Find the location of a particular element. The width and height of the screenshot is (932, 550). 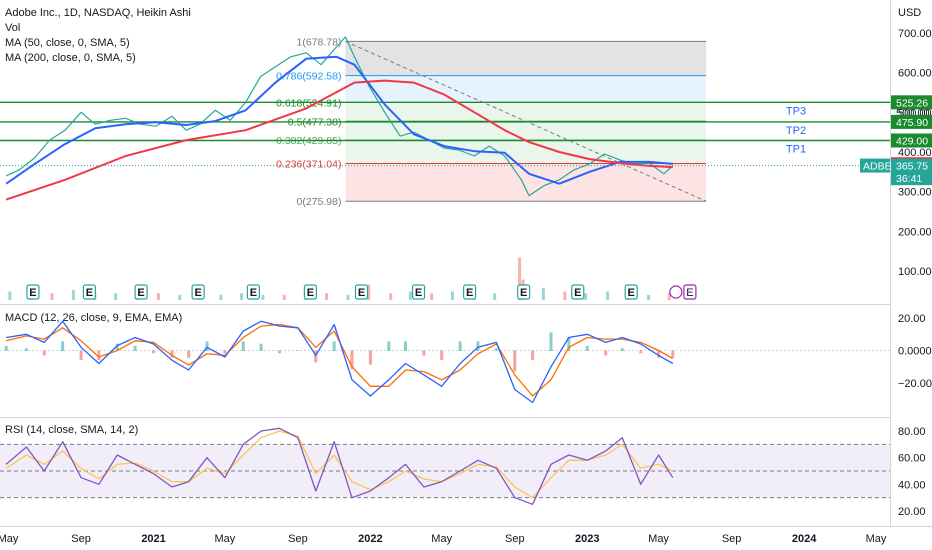

time-tick-label: 2023 is located at coordinates (587, 539).